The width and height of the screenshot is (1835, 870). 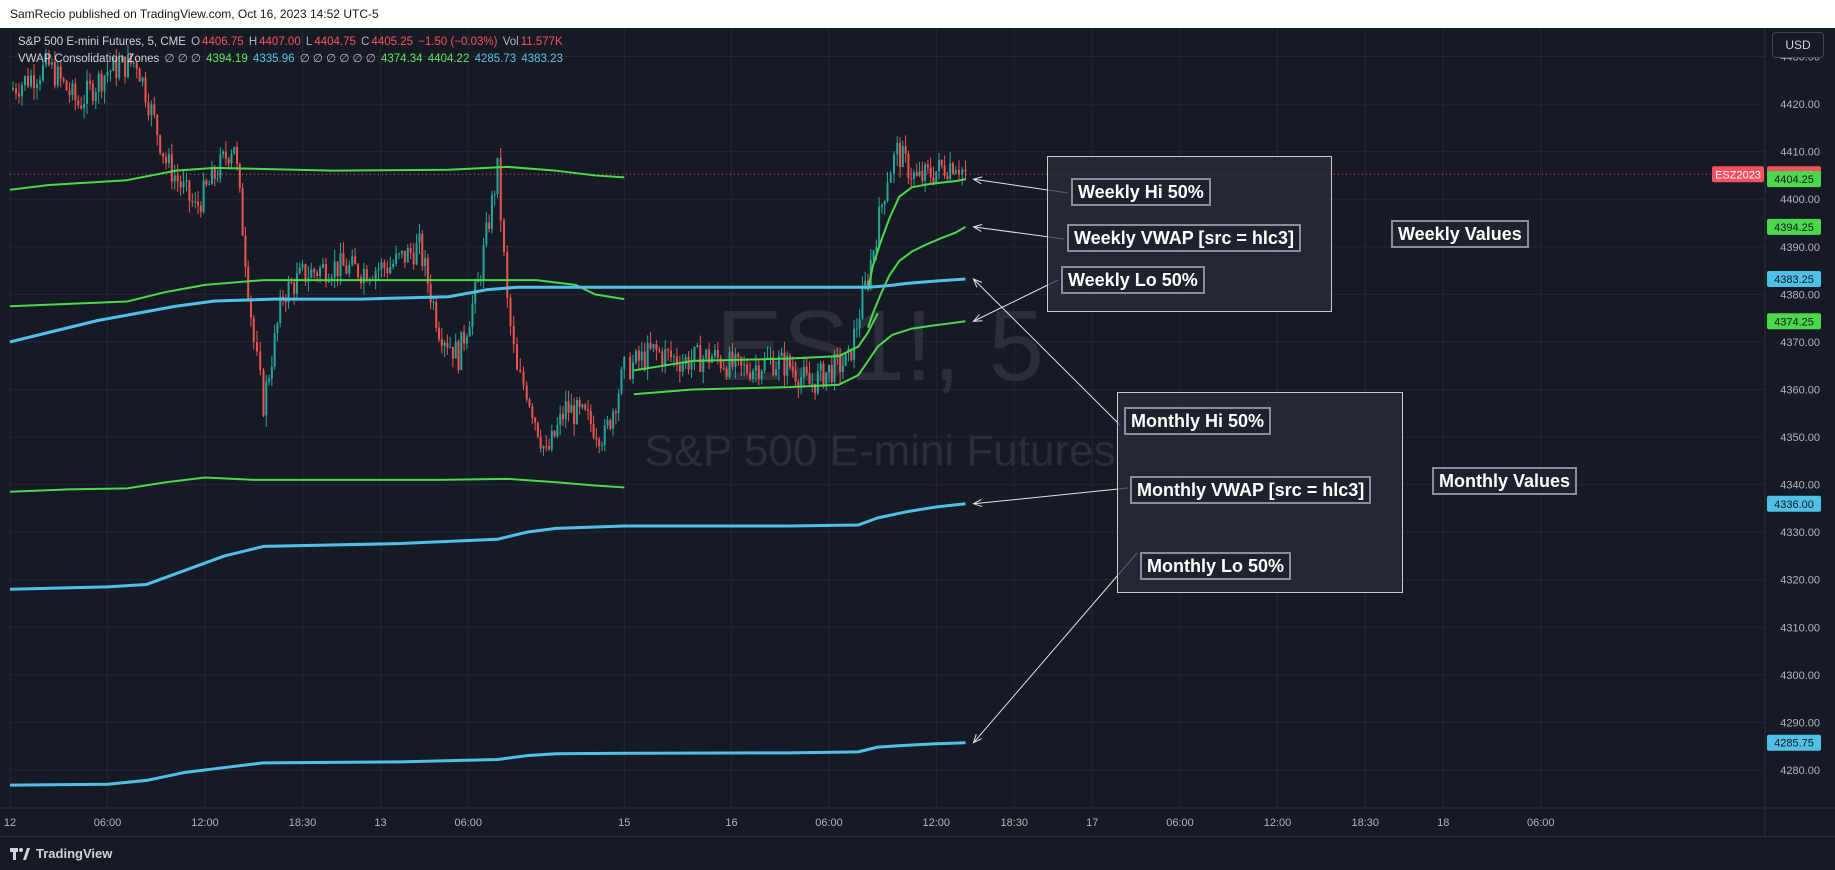 I want to click on weekly-hi-label: Weekly Hi 50%, so click(x=1141, y=192).